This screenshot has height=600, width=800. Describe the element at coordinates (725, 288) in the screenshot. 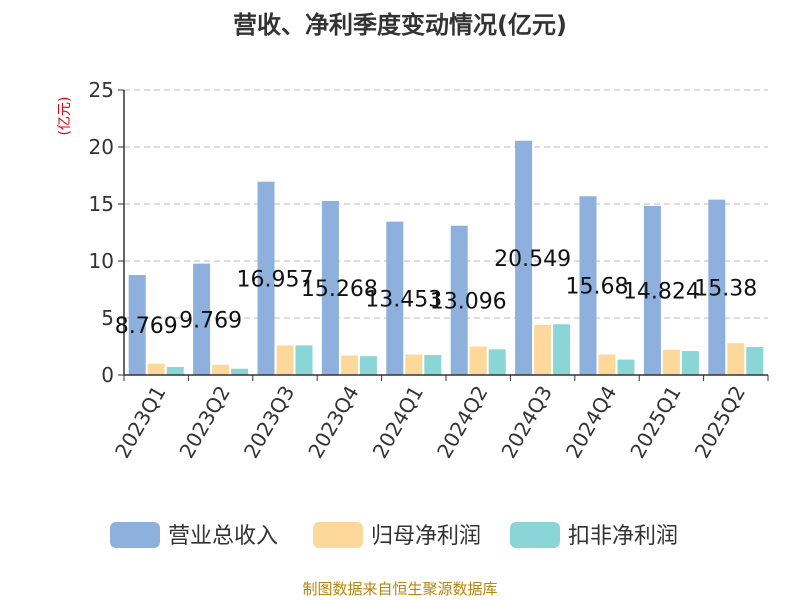

I see `data-label: 15.38` at that location.